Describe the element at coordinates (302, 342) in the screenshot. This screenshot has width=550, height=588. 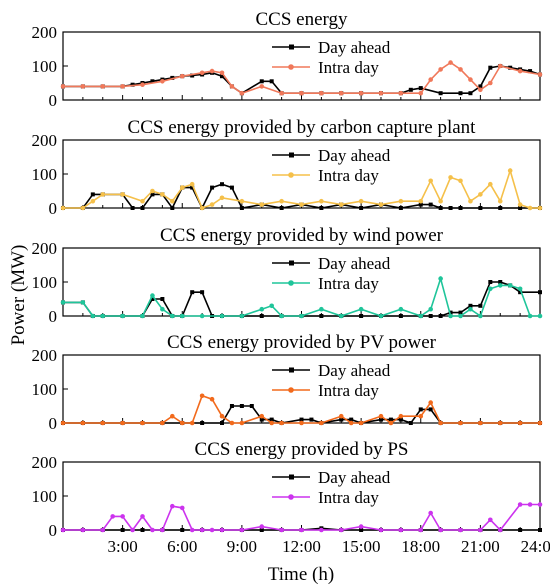
I see `panel-title: CCS energy provided by PV power` at that location.